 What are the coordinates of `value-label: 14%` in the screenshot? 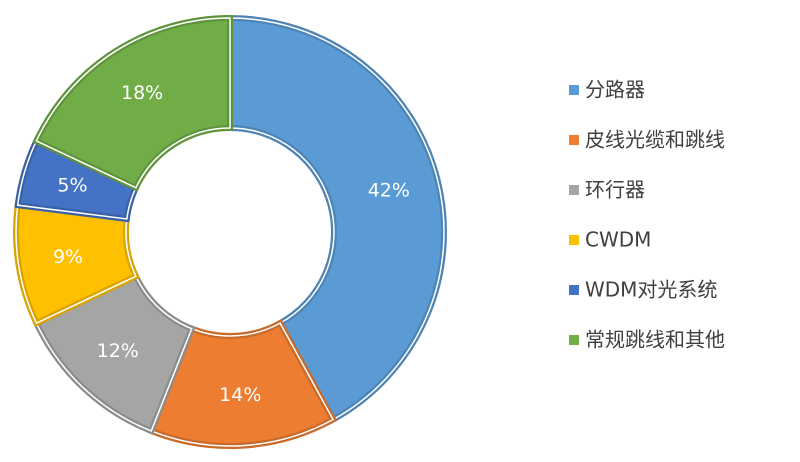 It's located at (240, 395).